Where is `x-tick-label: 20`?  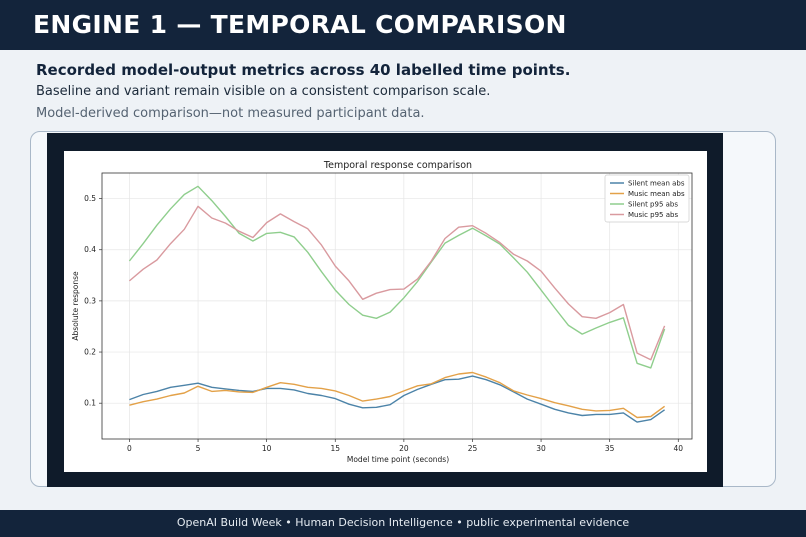
x-tick-label: 20 is located at coordinates (404, 448).